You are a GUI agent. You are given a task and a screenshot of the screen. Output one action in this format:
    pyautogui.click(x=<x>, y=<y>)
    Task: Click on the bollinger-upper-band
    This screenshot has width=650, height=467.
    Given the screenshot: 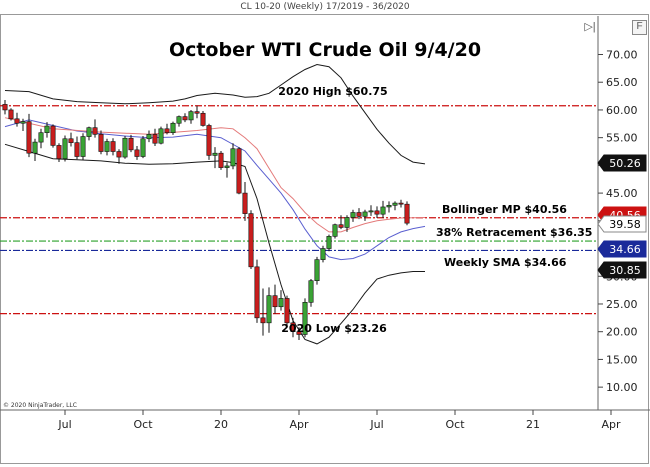 What is the action you would take?
    pyautogui.click(x=215, y=114)
    